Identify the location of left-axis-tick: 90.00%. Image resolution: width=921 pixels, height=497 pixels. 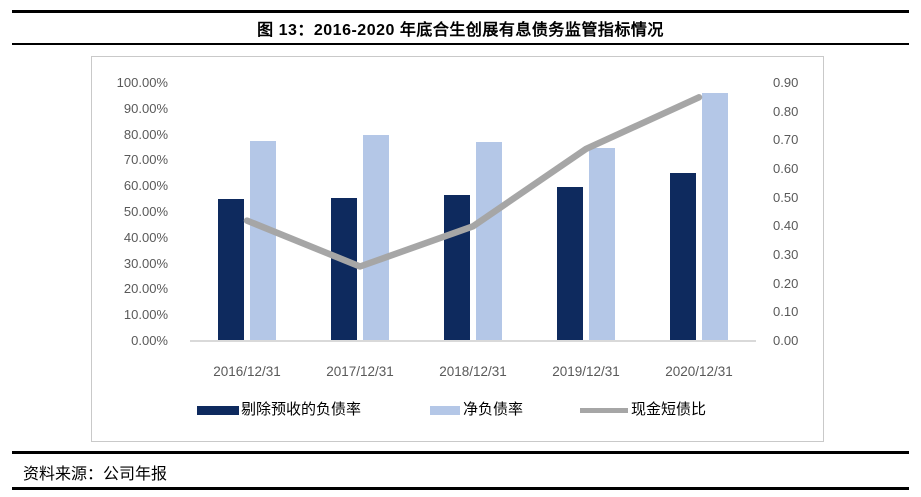
(145, 108).